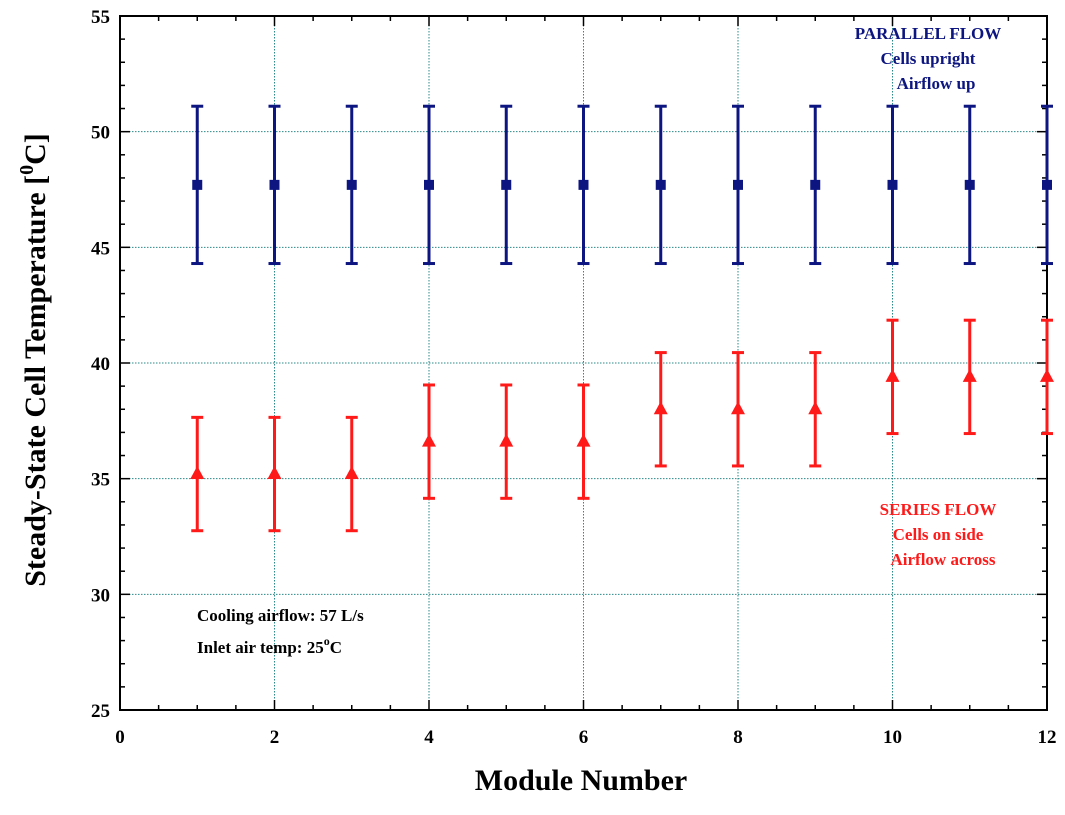  I want to click on series-flow-annotation: SERIES FLOW Cells on side Airflow across, so click(938, 534).